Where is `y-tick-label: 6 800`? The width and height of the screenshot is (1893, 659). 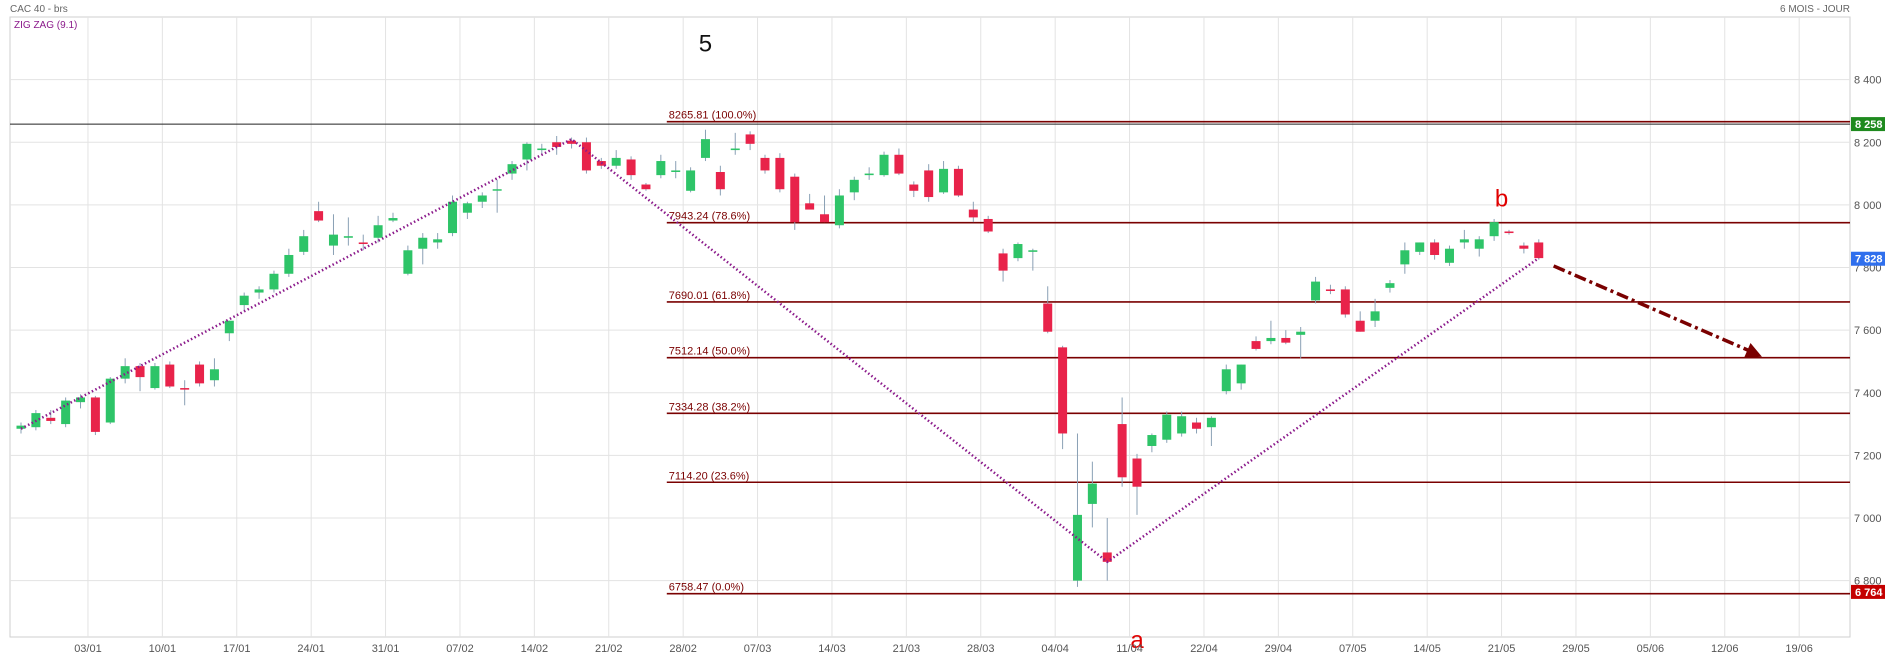
y-tick-label: 6 800 is located at coordinates (1868, 582).